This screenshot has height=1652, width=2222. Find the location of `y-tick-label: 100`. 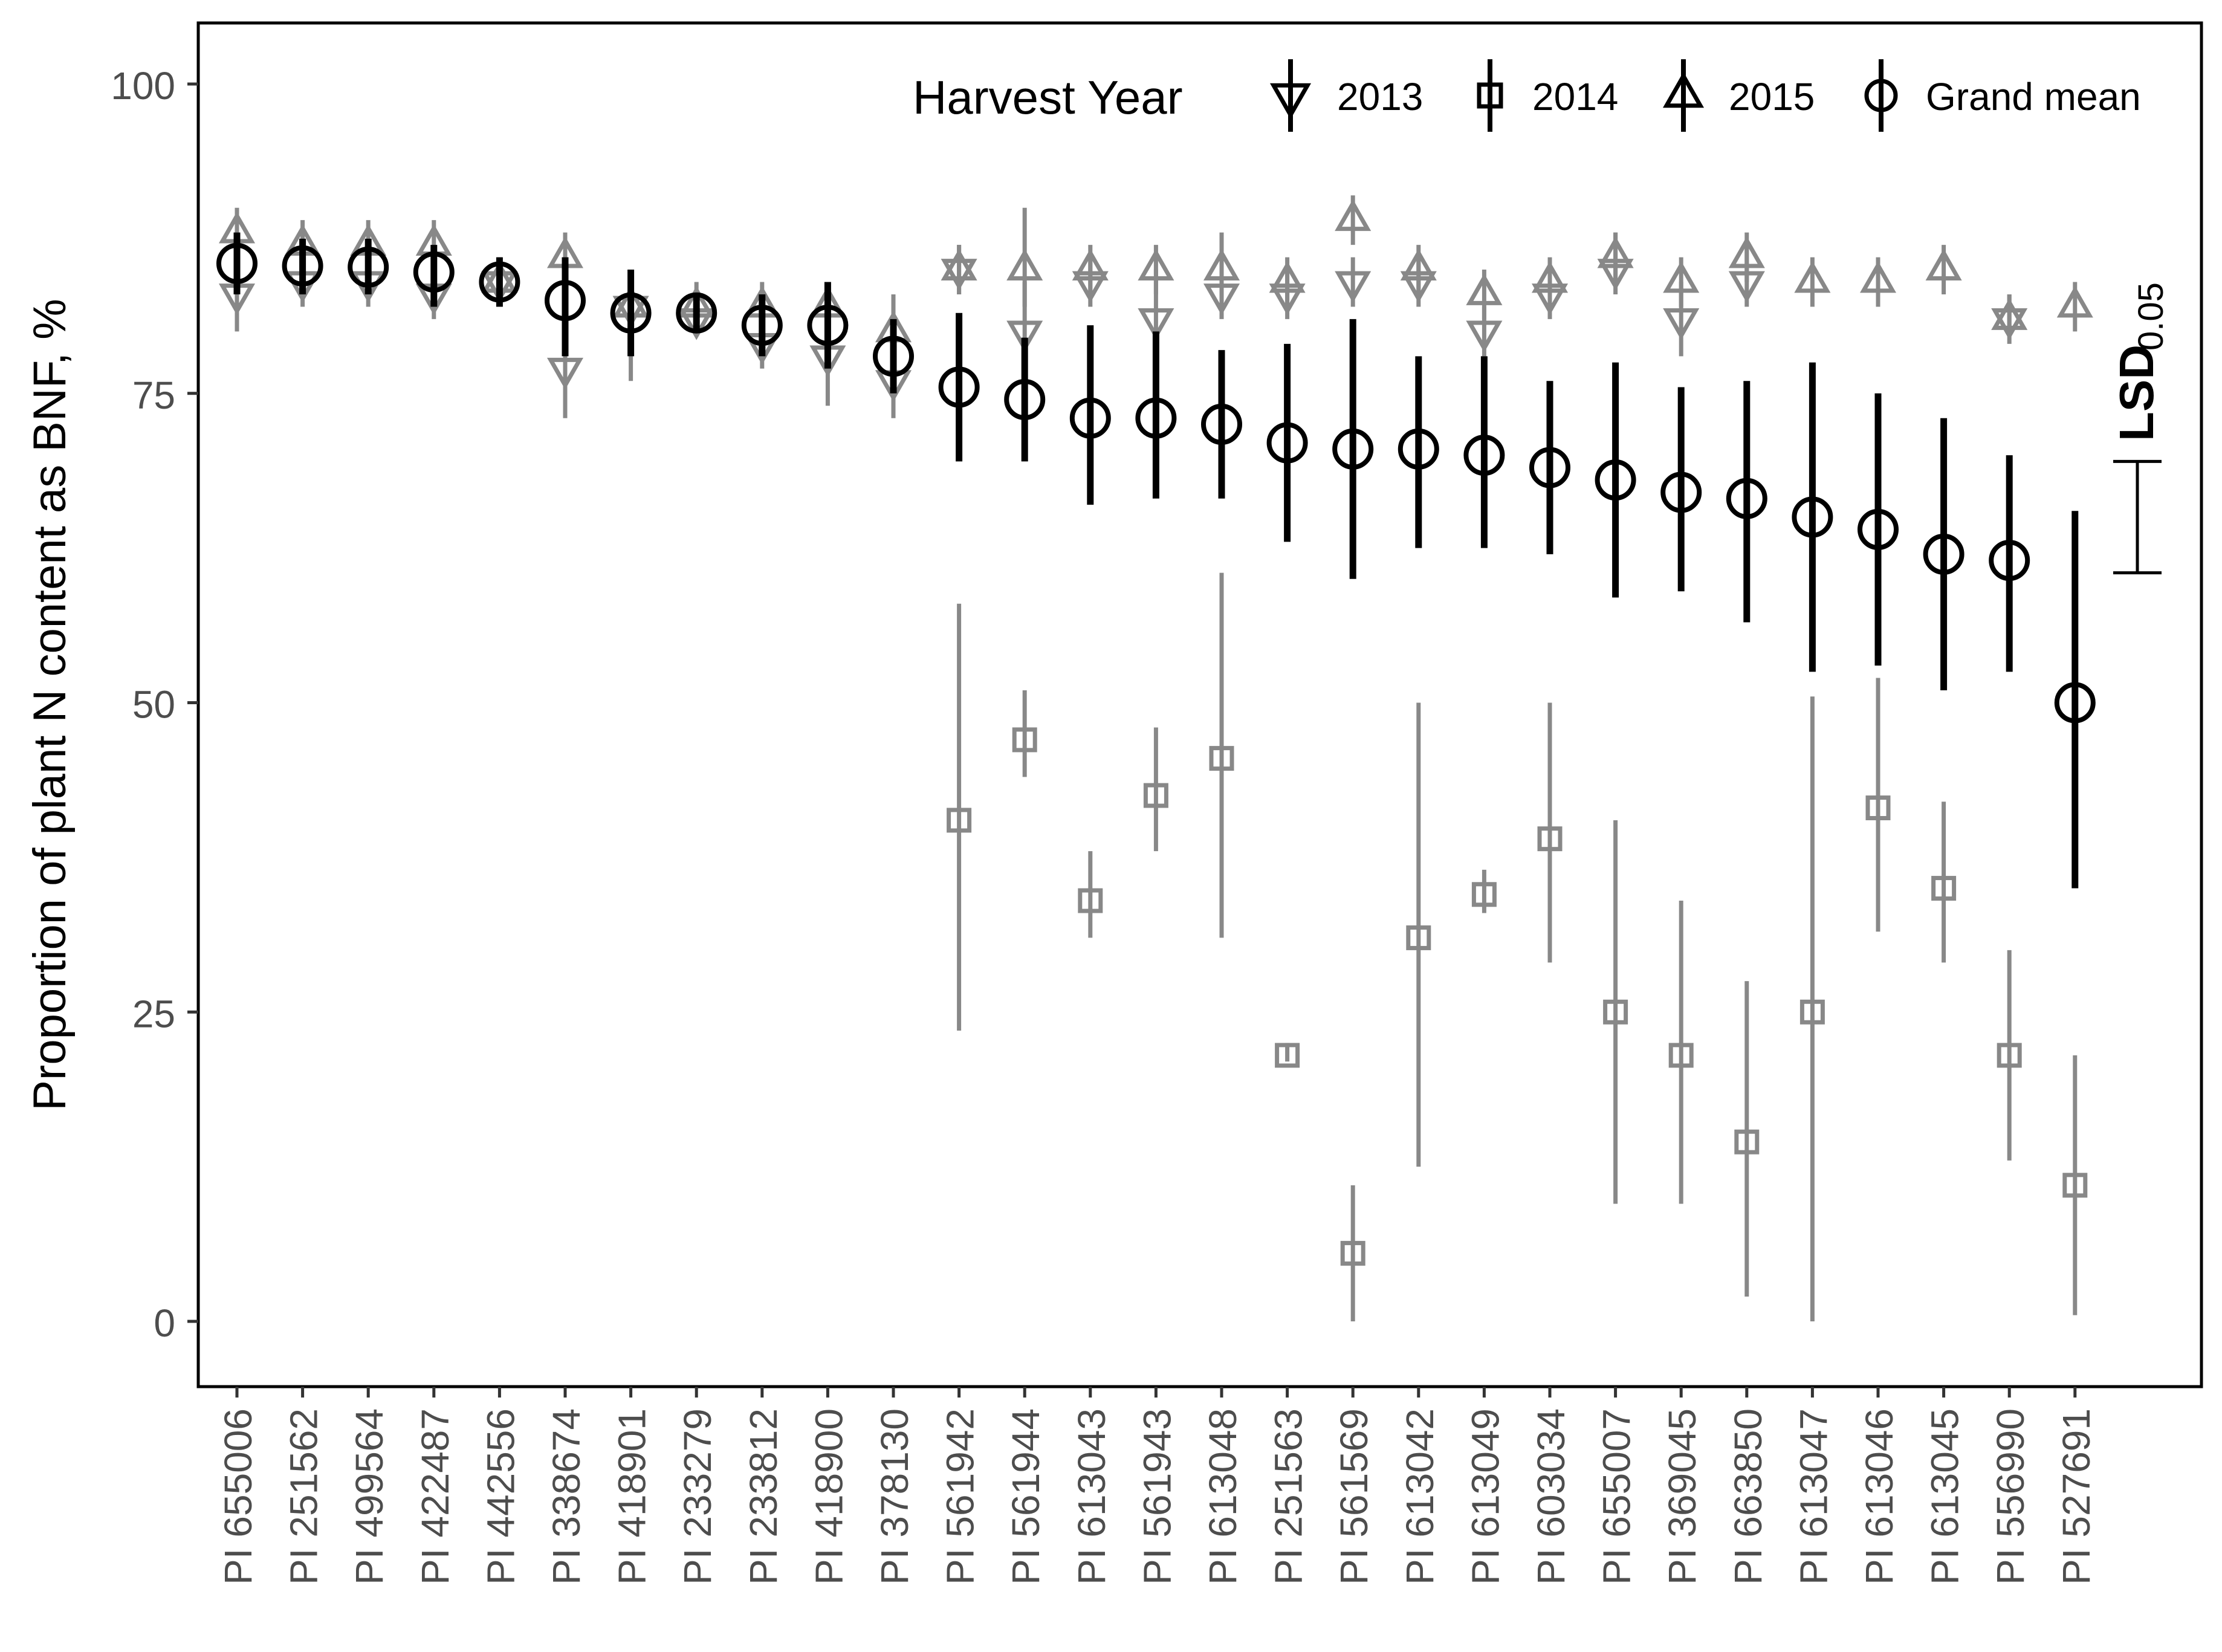

y-tick-label: 100 is located at coordinates (143, 86).